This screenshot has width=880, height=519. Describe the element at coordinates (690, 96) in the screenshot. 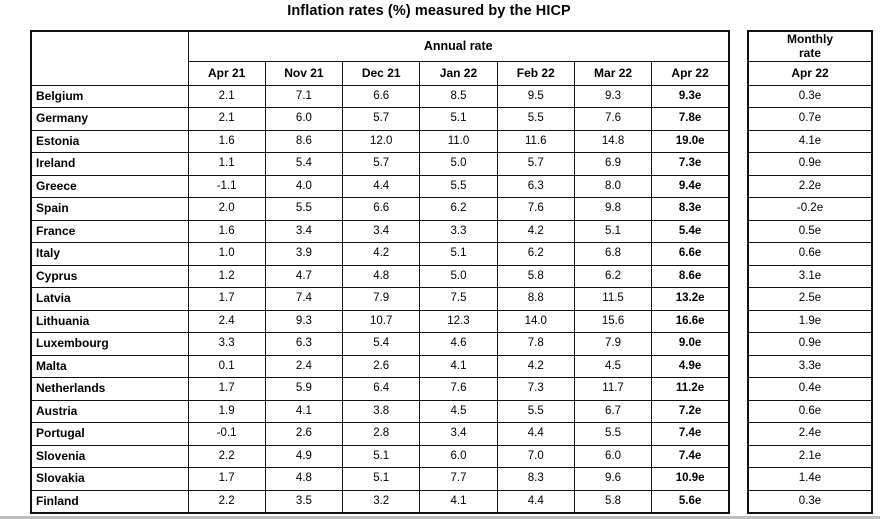

I see `value-cell: 9.3e` at that location.